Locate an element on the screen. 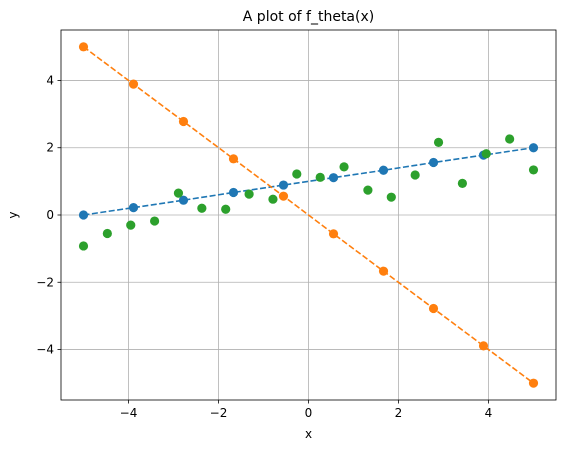 The image size is (565, 453). y-tick-label: 4 is located at coordinates (50, 80).